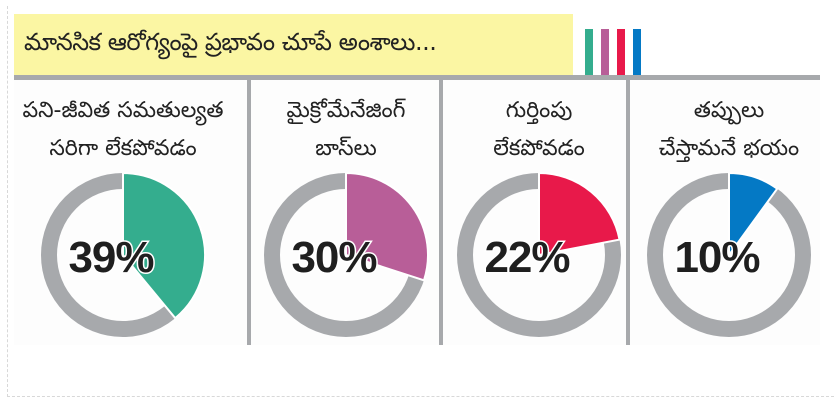  What do you see at coordinates (539, 130) in the screenshot?
I see `category-label: గుర్తింపు లేకపోవడం` at bounding box center [539, 130].